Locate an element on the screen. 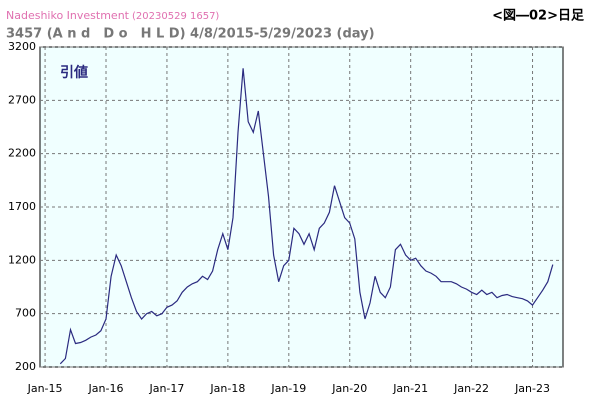 The height and width of the screenshot is (406, 590). x-tick-label: Jan-21 is located at coordinates (410, 388).